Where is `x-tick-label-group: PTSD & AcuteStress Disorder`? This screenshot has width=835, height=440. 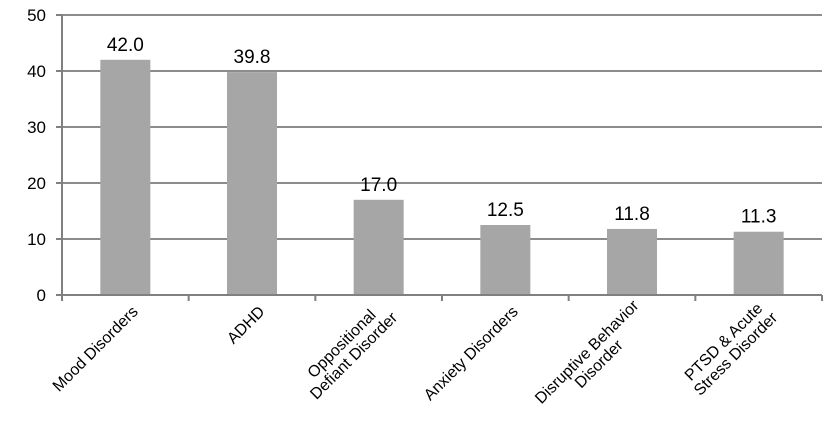
x-tick-label-group: PTSD & AcuteStress Disorder is located at coordinates (730, 348).